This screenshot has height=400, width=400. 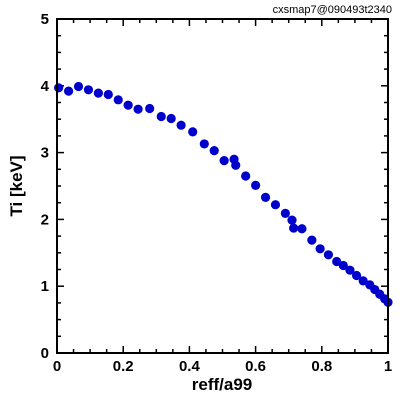 I want to click on y-tick-label: 1, so click(x=45, y=286).